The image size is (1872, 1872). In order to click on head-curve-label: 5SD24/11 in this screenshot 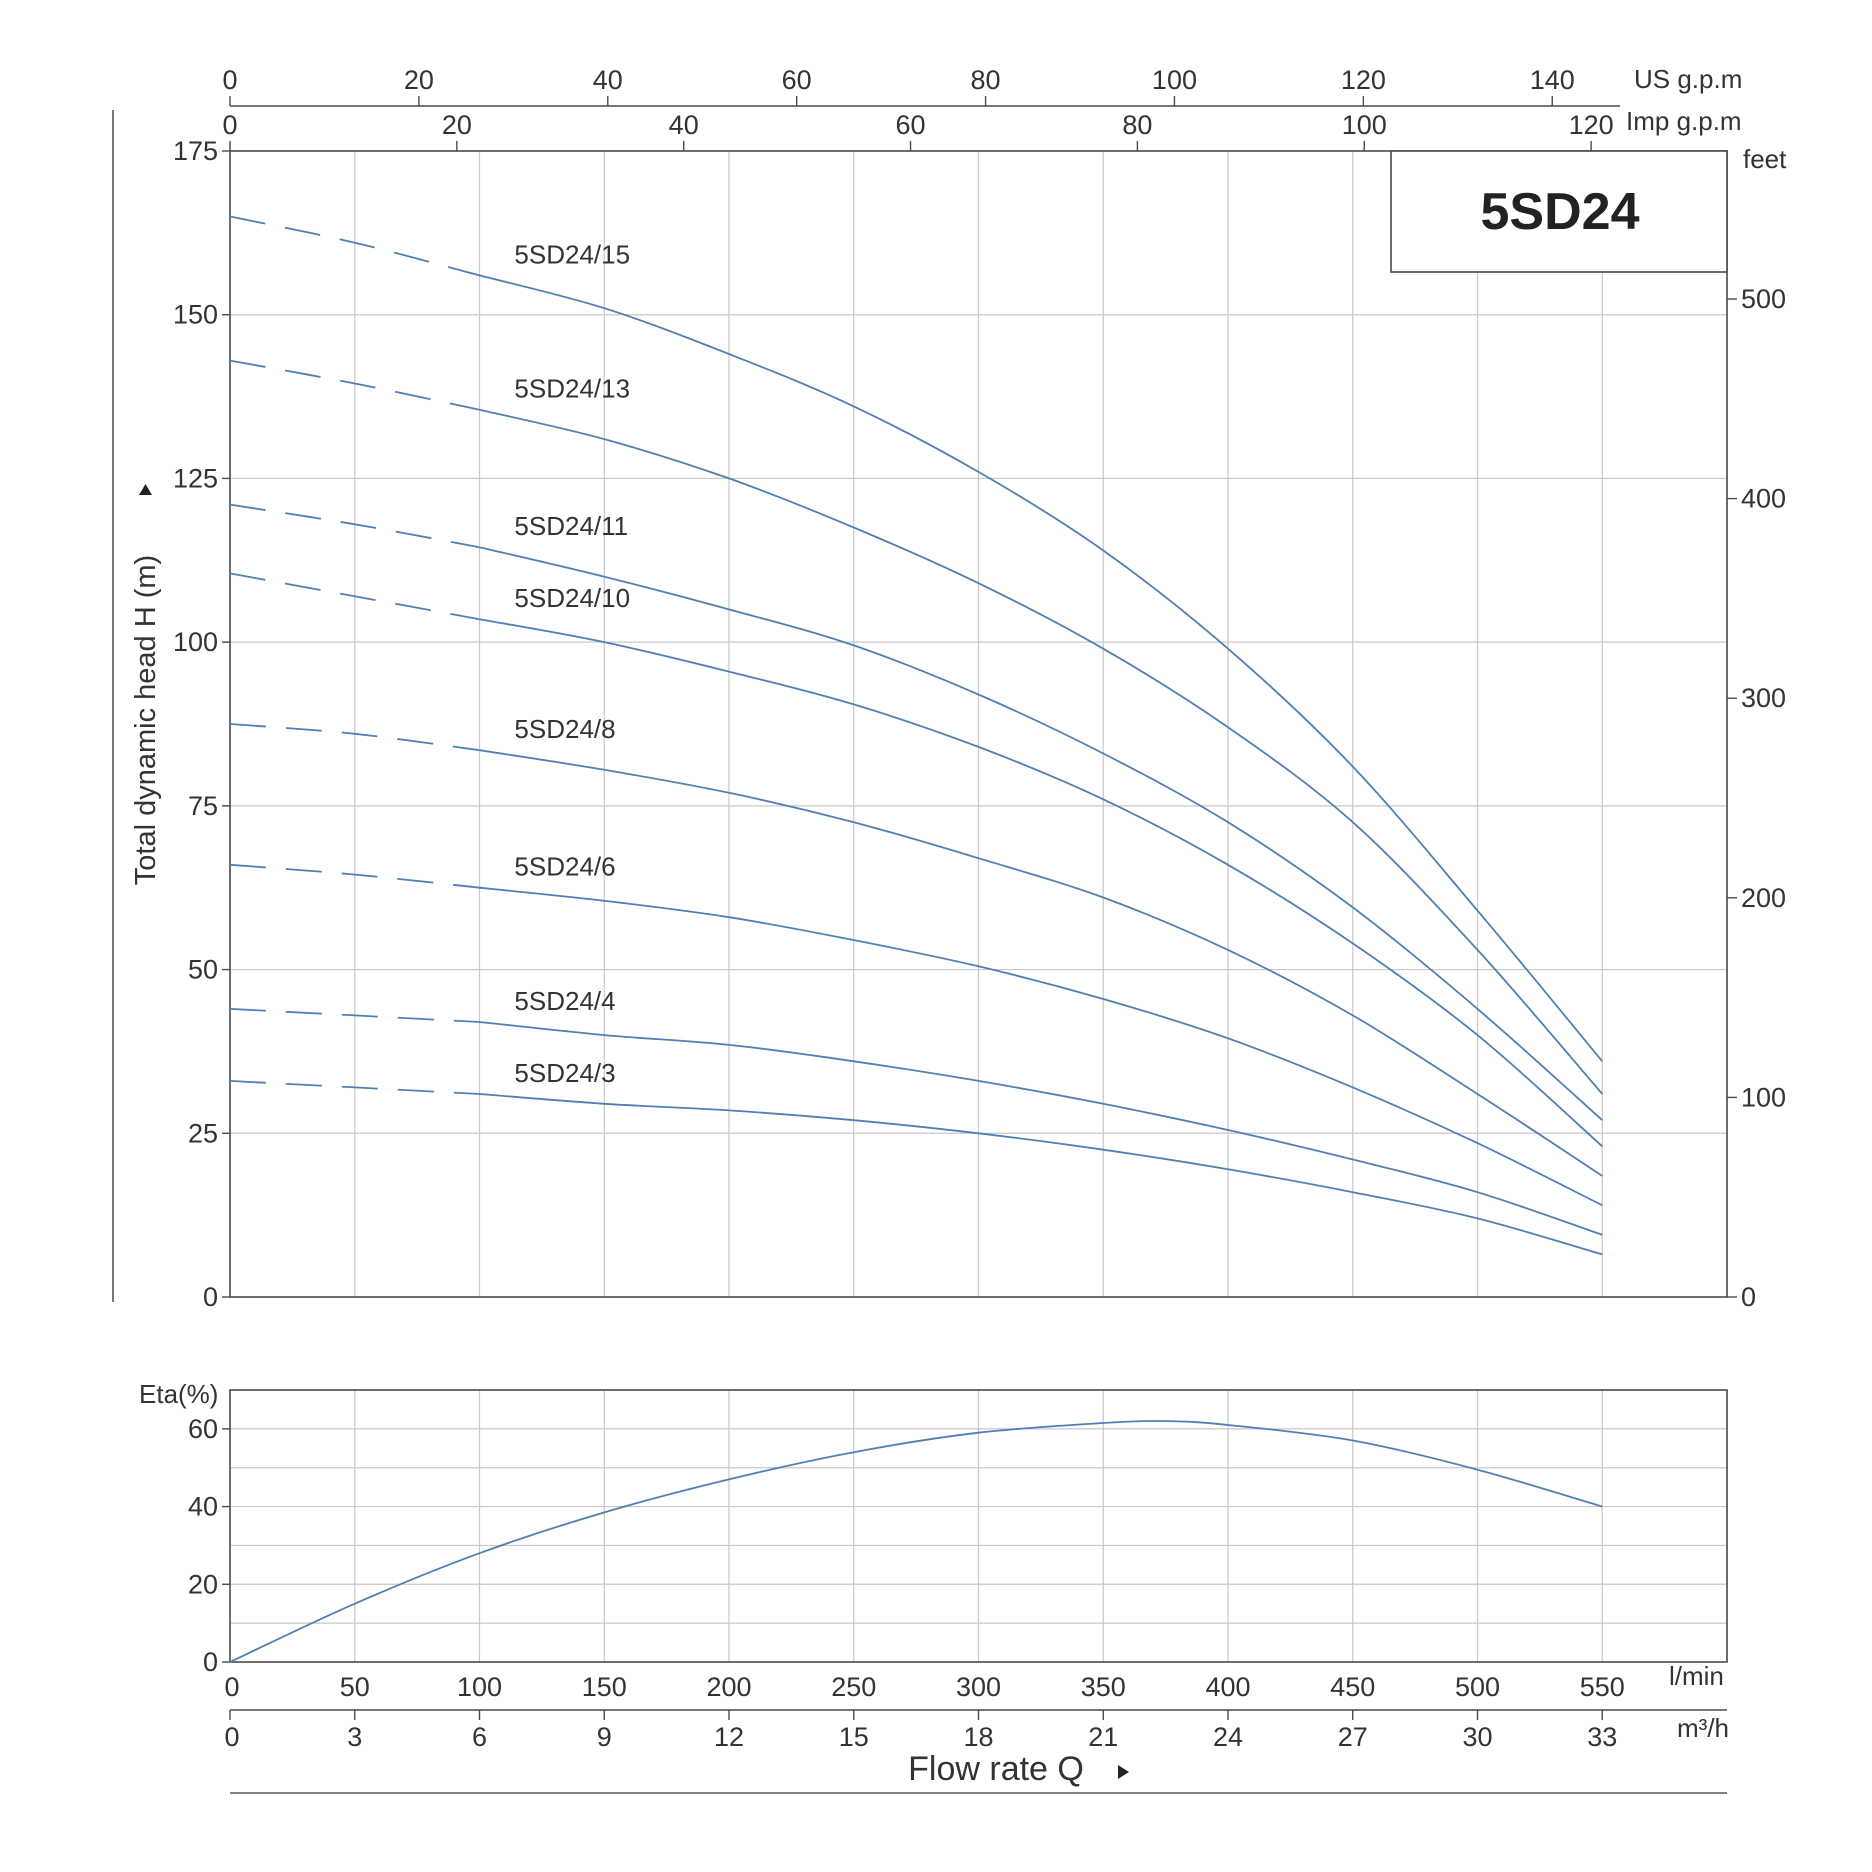, I will do `click(571, 526)`.